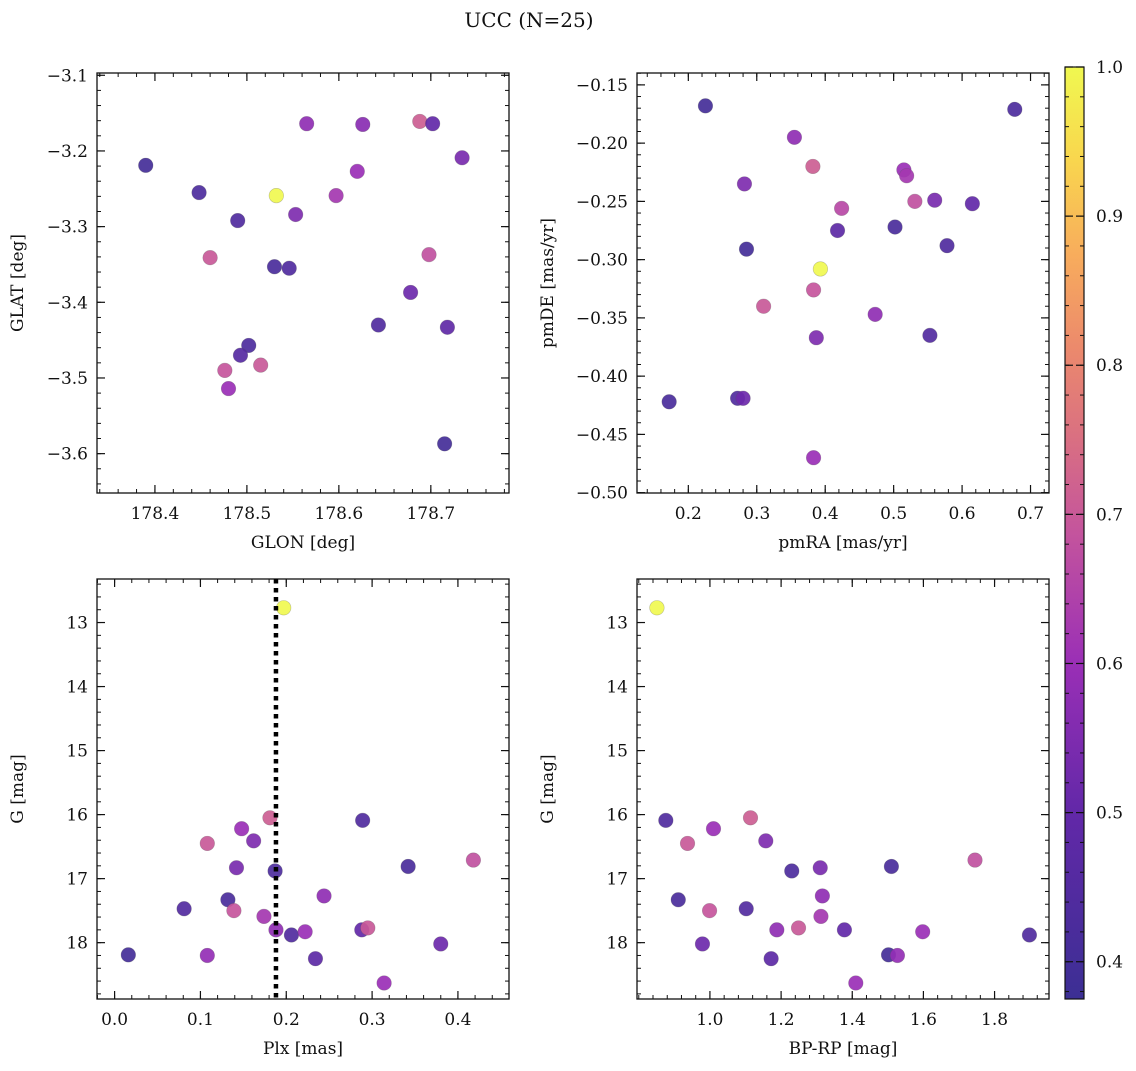  I want to click on y-tick-label: −3.1, so click(67, 76).